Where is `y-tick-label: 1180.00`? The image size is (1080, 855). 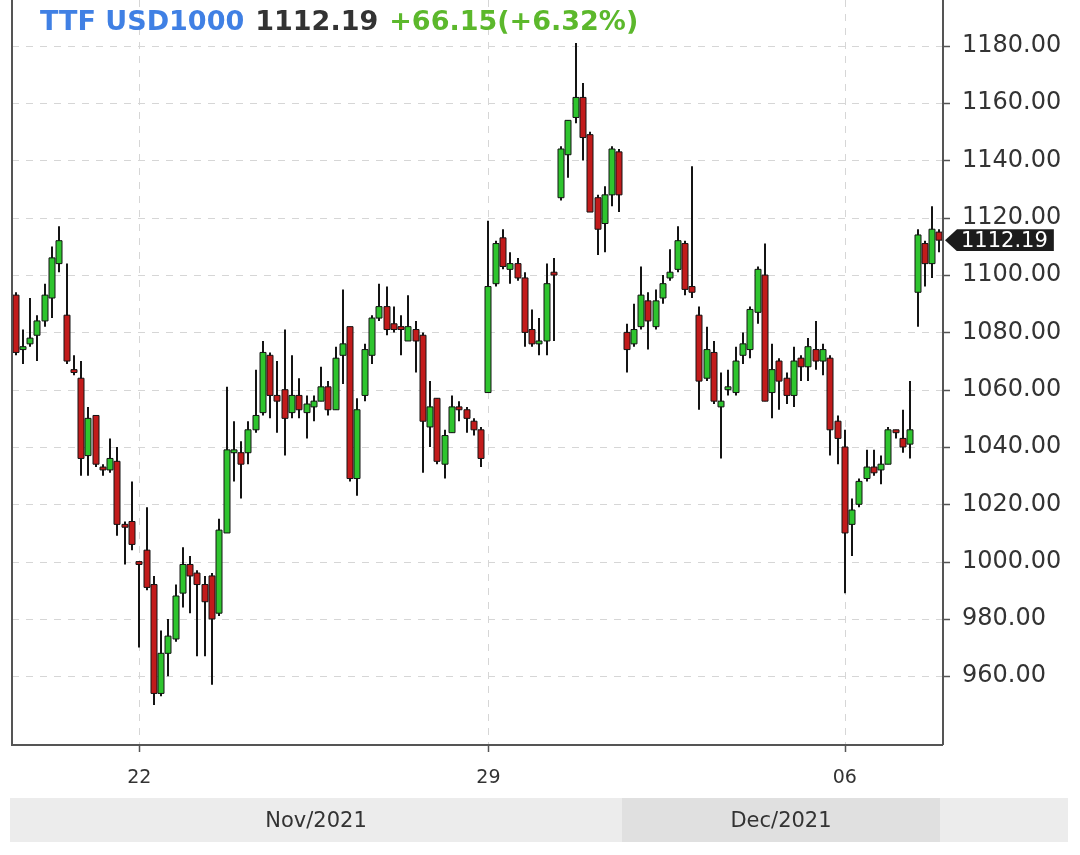
y-tick-label: 1180.00 is located at coordinates (1012, 44).